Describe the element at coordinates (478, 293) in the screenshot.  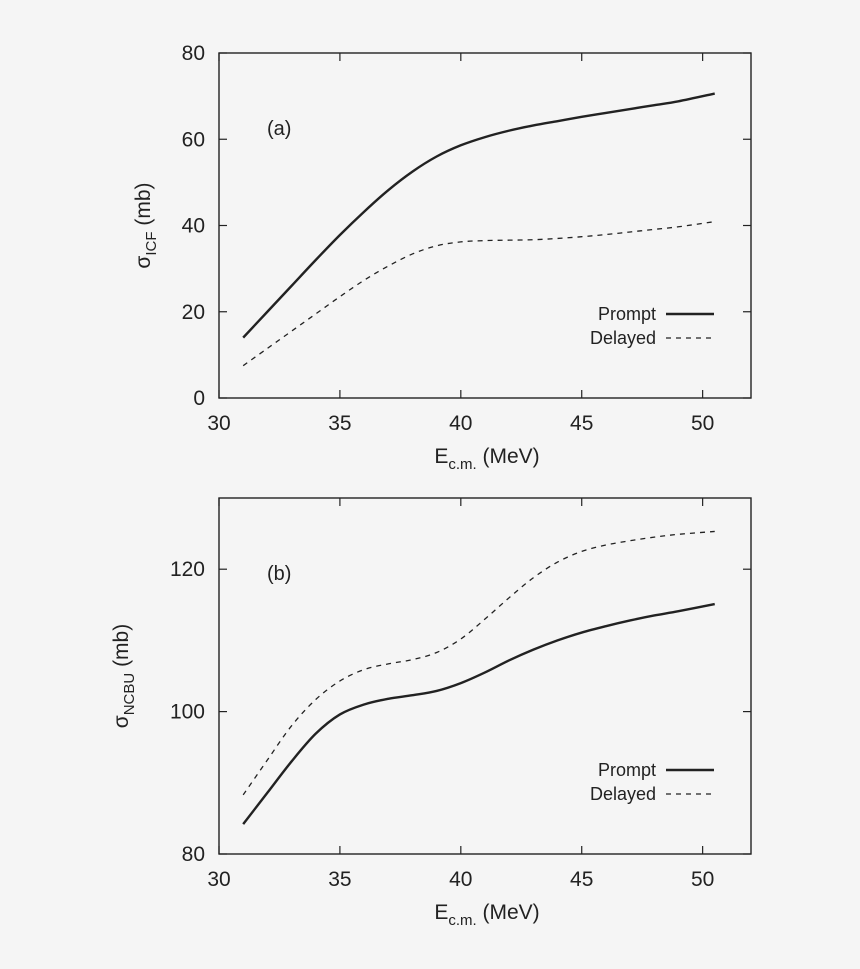
I see `series-line-delayed` at that location.